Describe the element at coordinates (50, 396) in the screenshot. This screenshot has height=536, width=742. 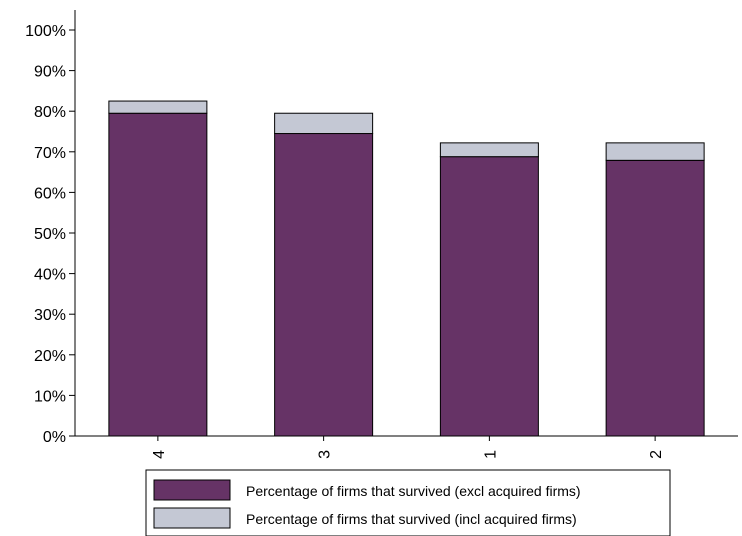
I see `y-tick-label: 10%` at that location.